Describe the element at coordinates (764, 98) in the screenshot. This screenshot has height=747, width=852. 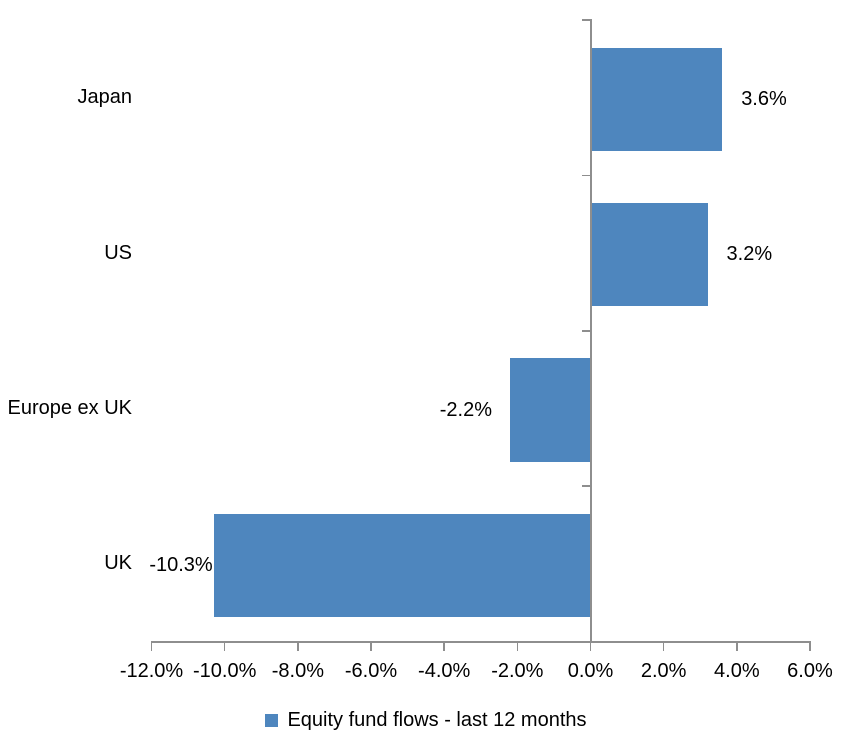
I see `data-label: 3.6%` at that location.